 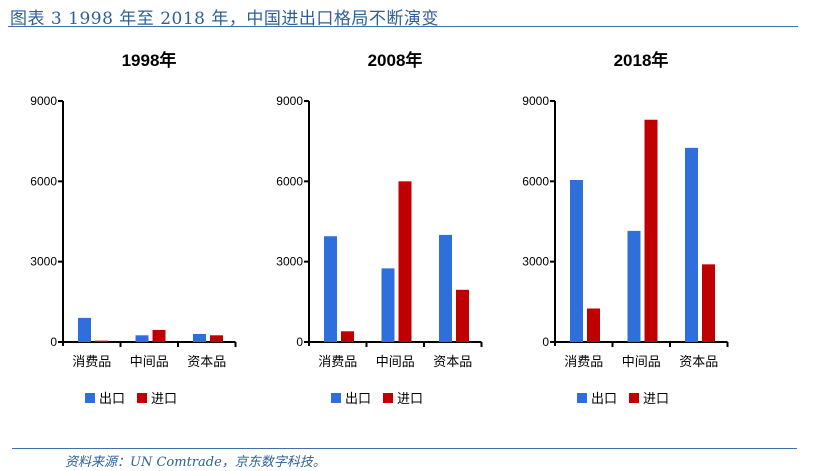 What do you see at coordinates (641, 60) in the screenshot?
I see `chart-title: 2018年` at bounding box center [641, 60].